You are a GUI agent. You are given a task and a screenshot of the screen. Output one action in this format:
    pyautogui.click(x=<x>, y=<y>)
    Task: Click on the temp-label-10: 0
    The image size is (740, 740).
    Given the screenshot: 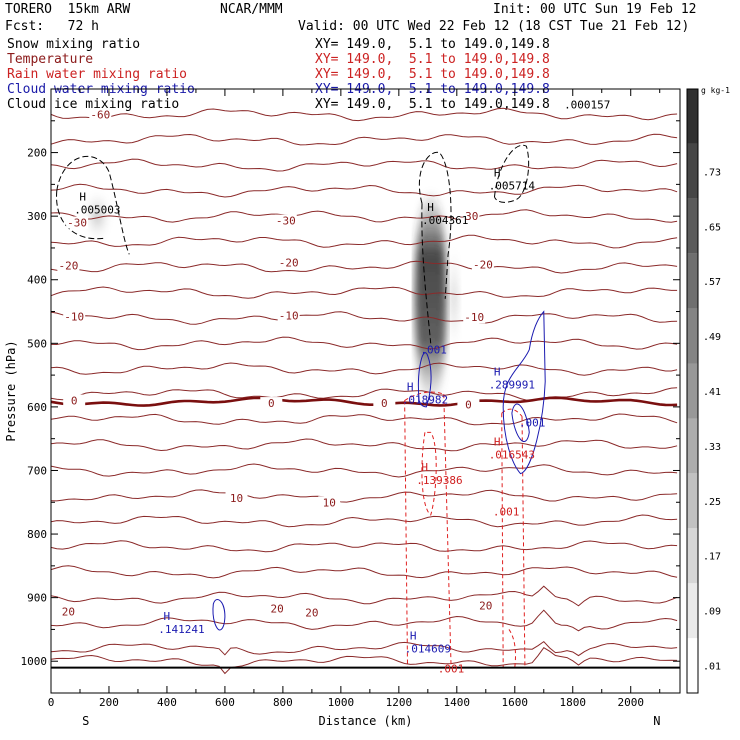 What is the action you would take?
    pyautogui.click(x=74, y=401)
    